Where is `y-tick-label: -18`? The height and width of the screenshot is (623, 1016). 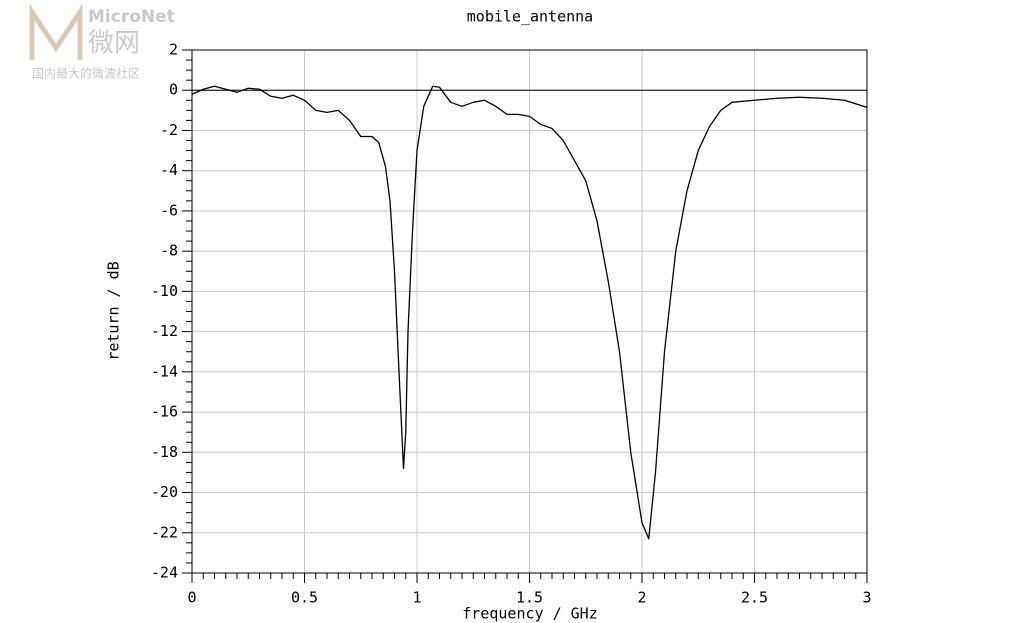
y-tick-label: -18 is located at coordinates (164, 452).